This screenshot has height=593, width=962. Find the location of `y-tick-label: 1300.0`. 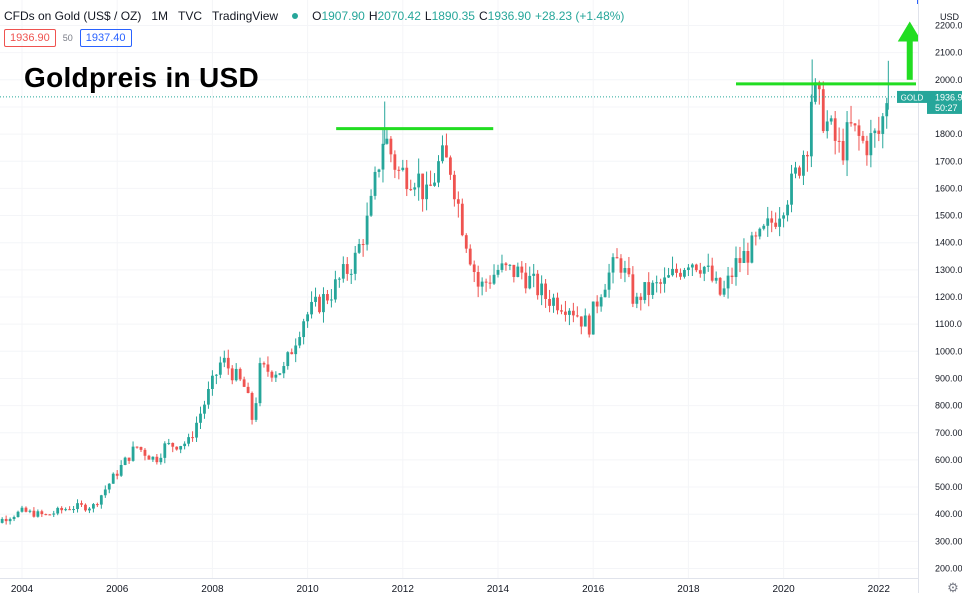

y-tick-label: 1300.0 is located at coordinates (948, 270).